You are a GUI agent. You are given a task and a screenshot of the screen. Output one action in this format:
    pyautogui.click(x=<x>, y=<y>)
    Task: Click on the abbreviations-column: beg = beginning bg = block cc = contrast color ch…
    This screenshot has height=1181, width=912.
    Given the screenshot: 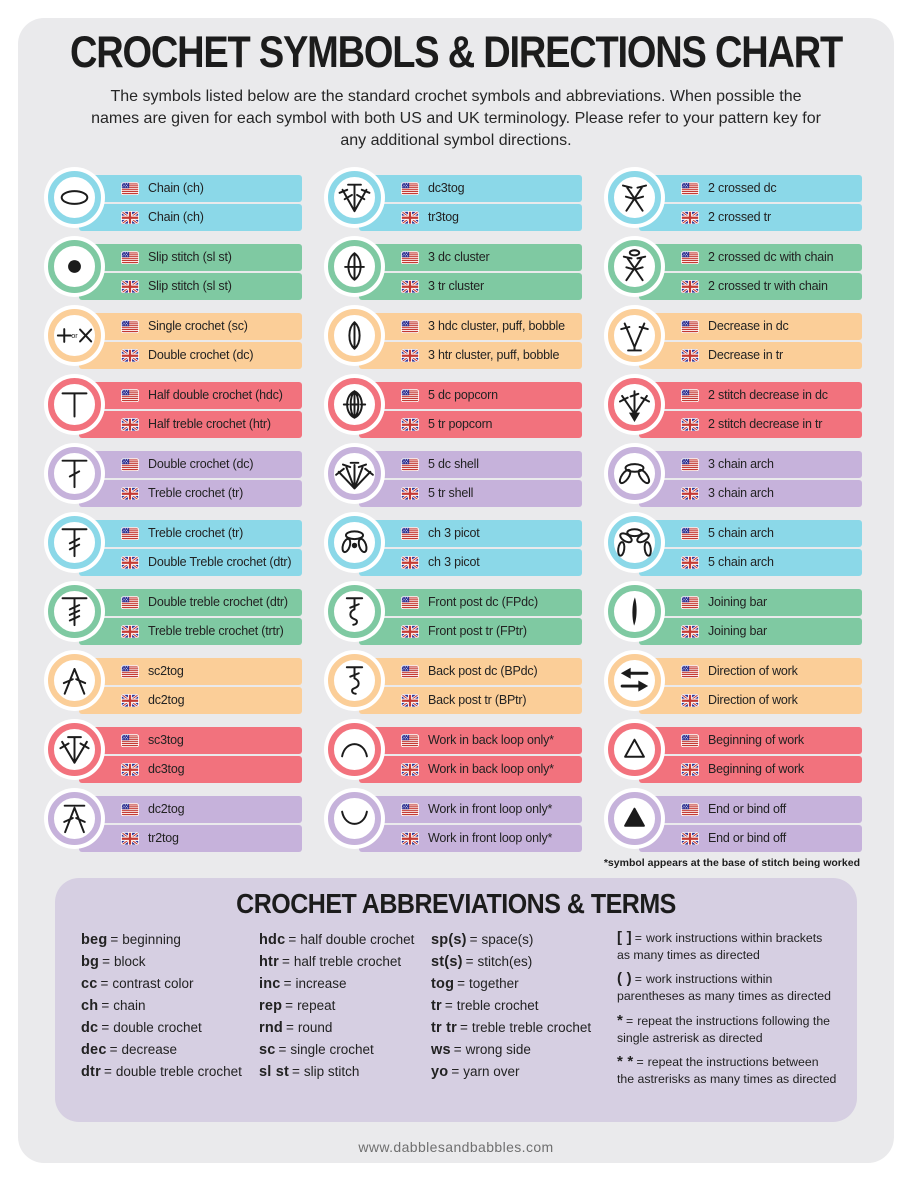 What is the action you would take?
    pyautogui.click(x=170, y=1012)
    